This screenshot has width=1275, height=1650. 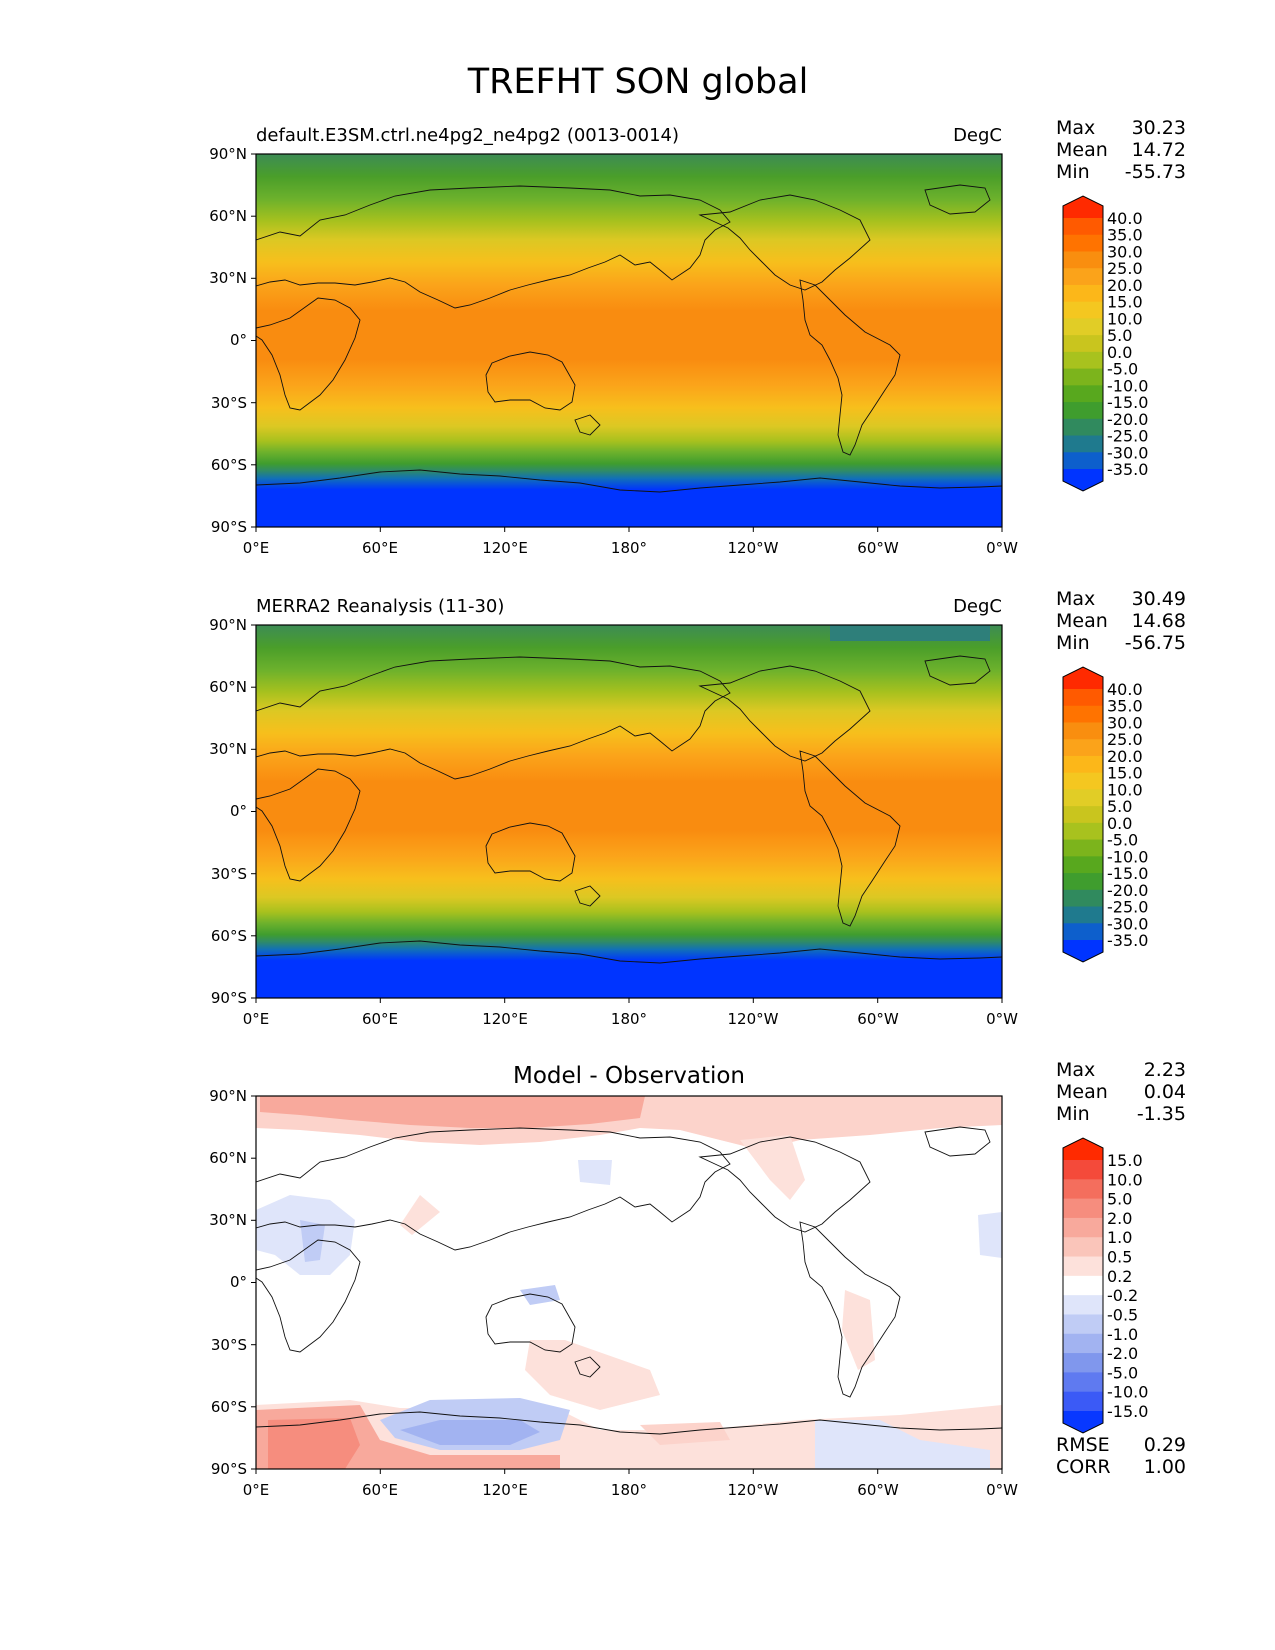 What do you see at coordinates (1125, 722) in the screenshot?
I see `colorbar-tick-label: 30.0` at bounding box center [1125, 722].